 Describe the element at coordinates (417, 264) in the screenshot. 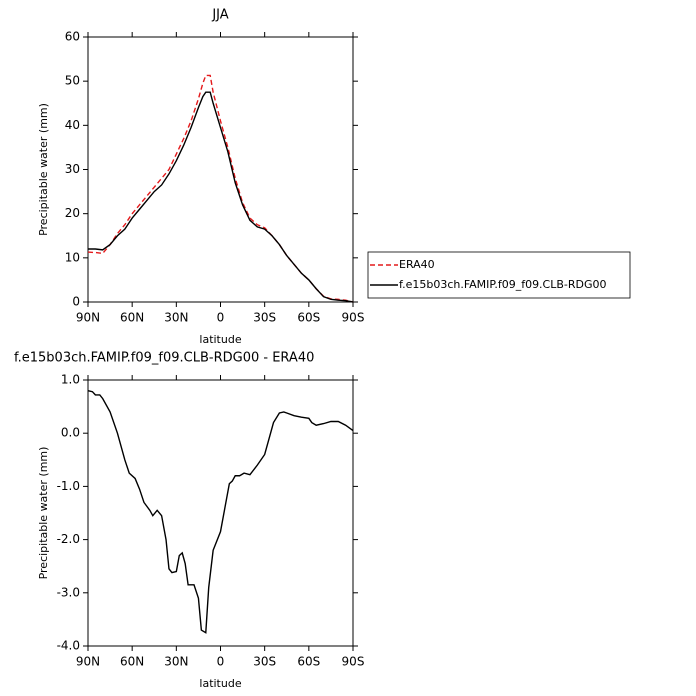

I see `legend-label: ERA40` at that location.